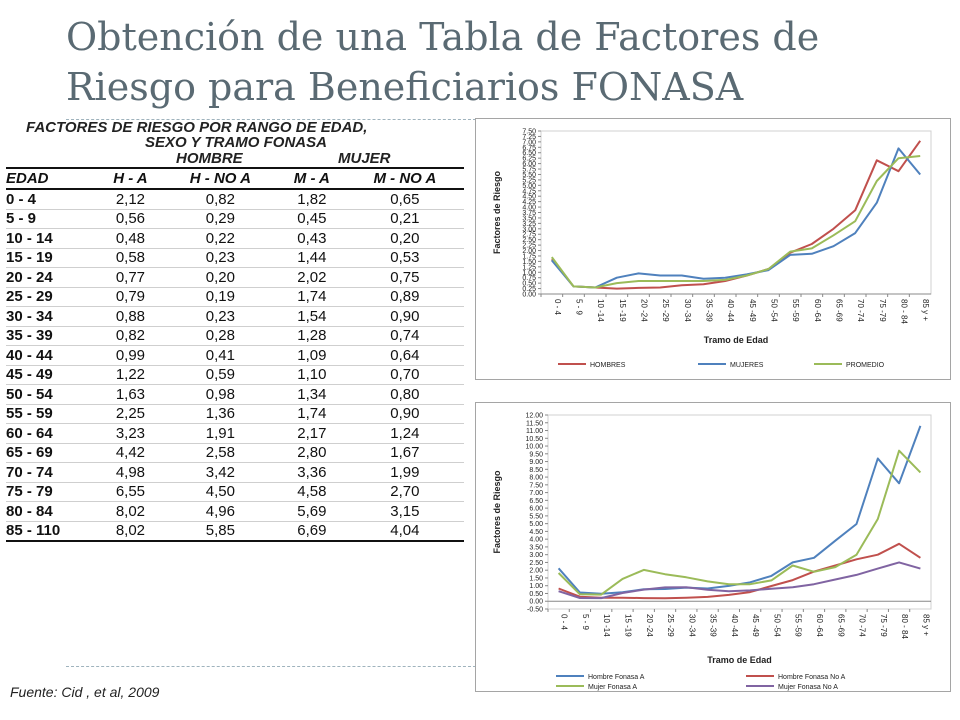  I want to click on factor-cell: 0,22, so click(220, 238).